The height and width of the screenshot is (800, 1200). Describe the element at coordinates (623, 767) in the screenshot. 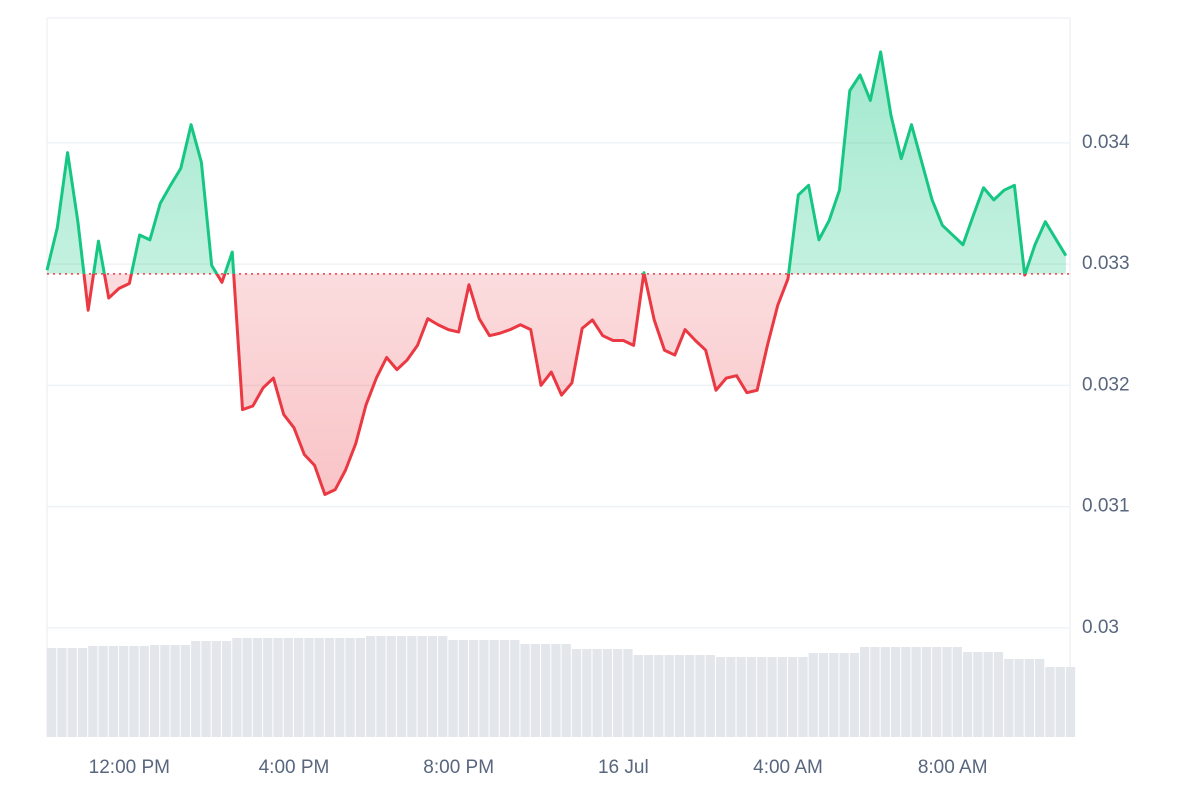

I see `x-tick-label: 16 Jul` at that location.